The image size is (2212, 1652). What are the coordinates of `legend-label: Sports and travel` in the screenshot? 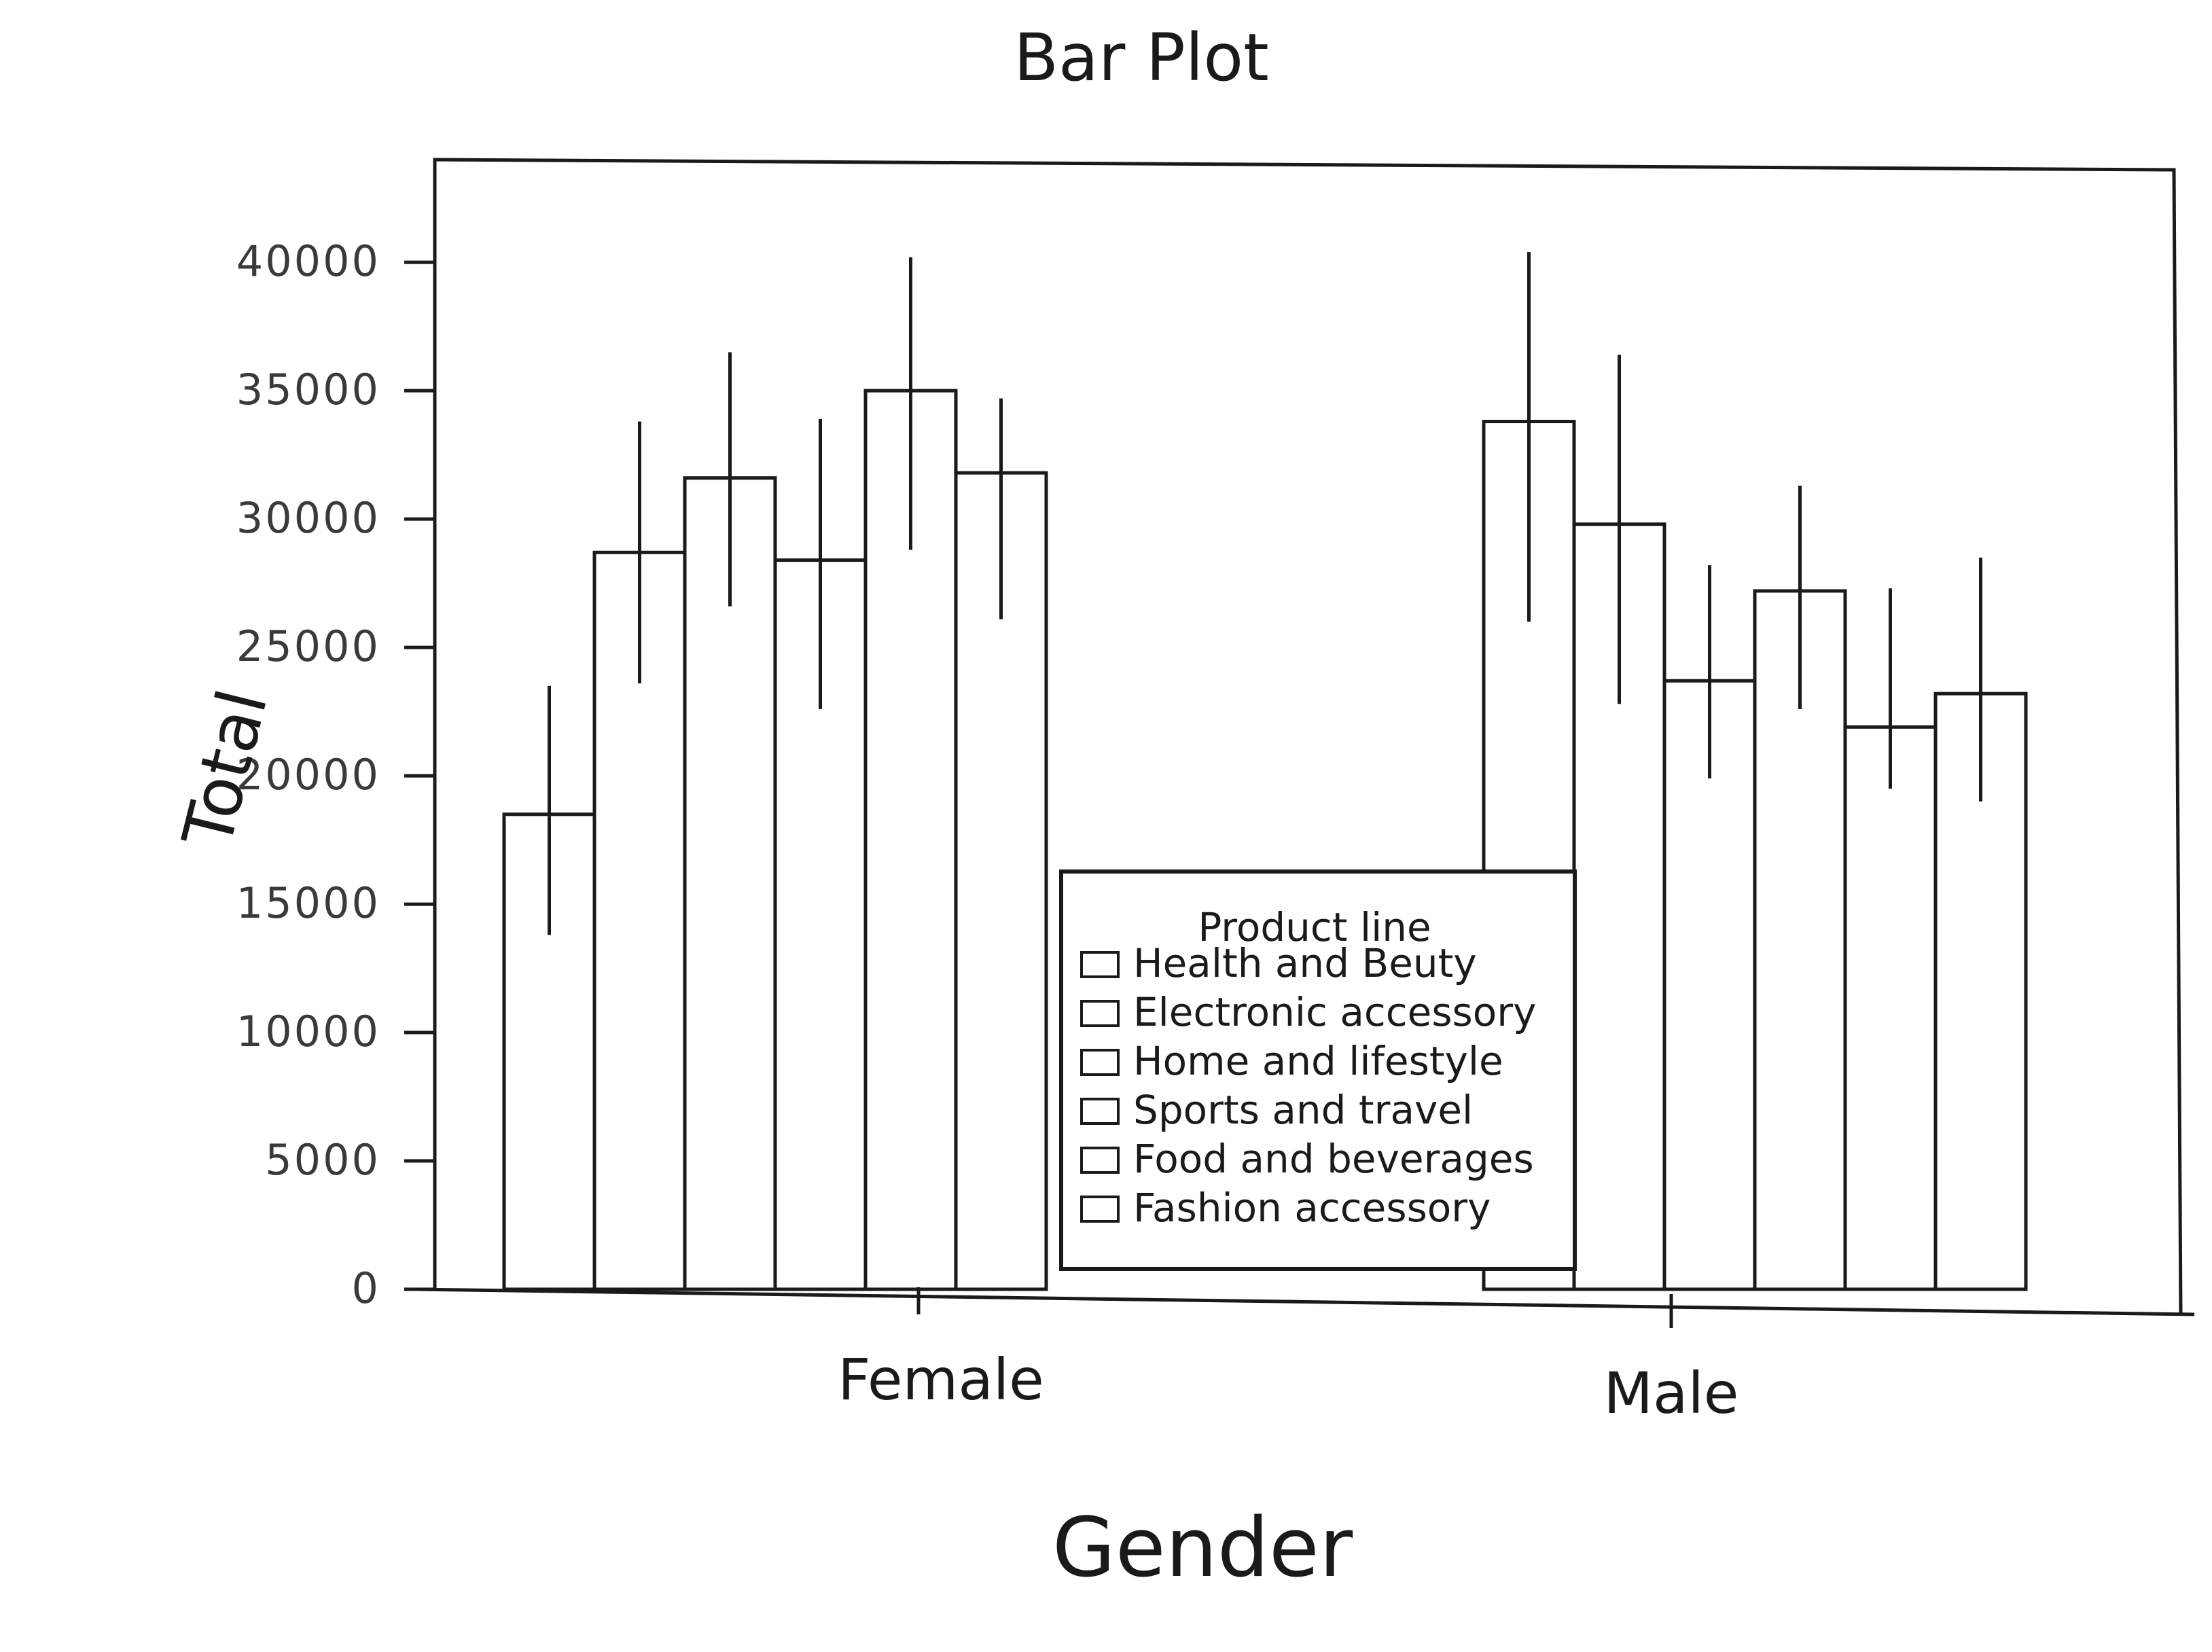 It's located at (1303, 1110).